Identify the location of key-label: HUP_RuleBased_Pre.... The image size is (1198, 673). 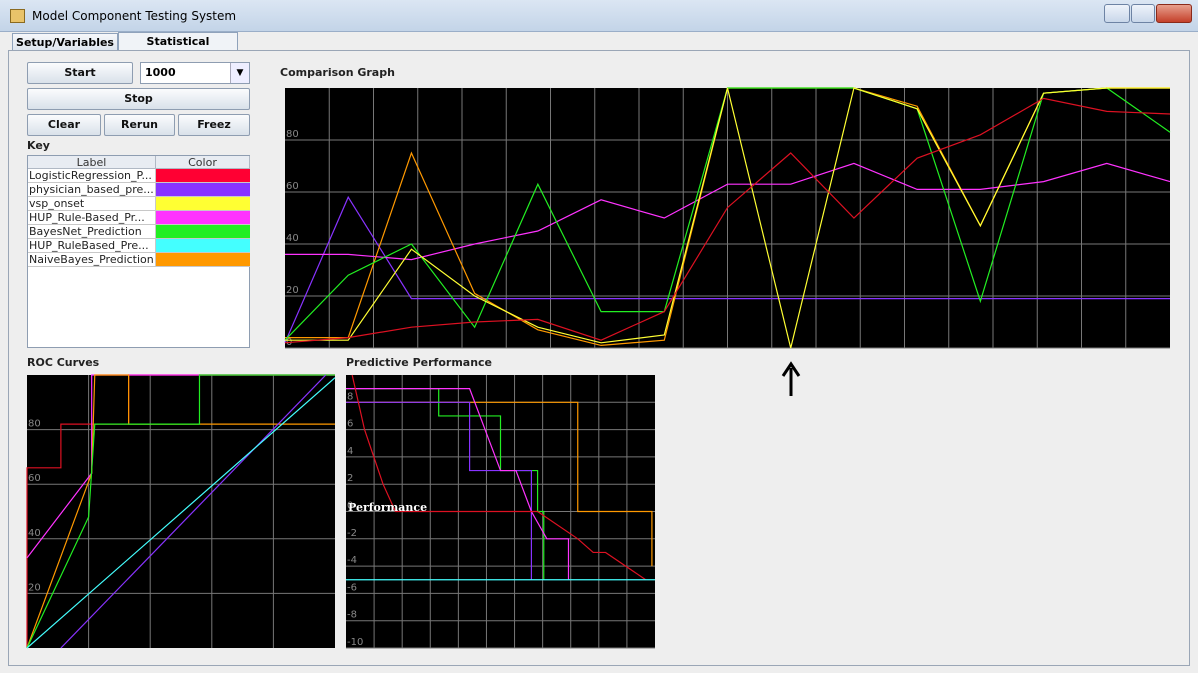
(92, 246).